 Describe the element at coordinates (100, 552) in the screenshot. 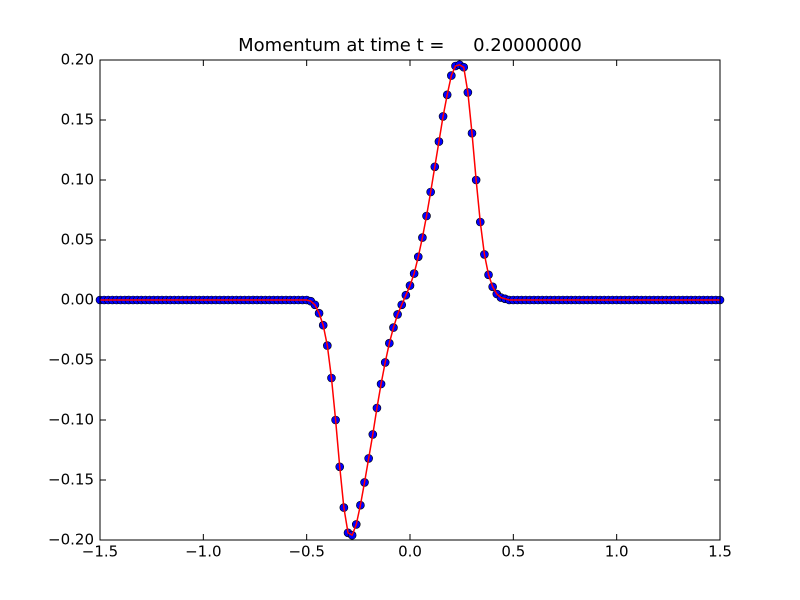

I see `x-tick-label: −1.5` at that location.